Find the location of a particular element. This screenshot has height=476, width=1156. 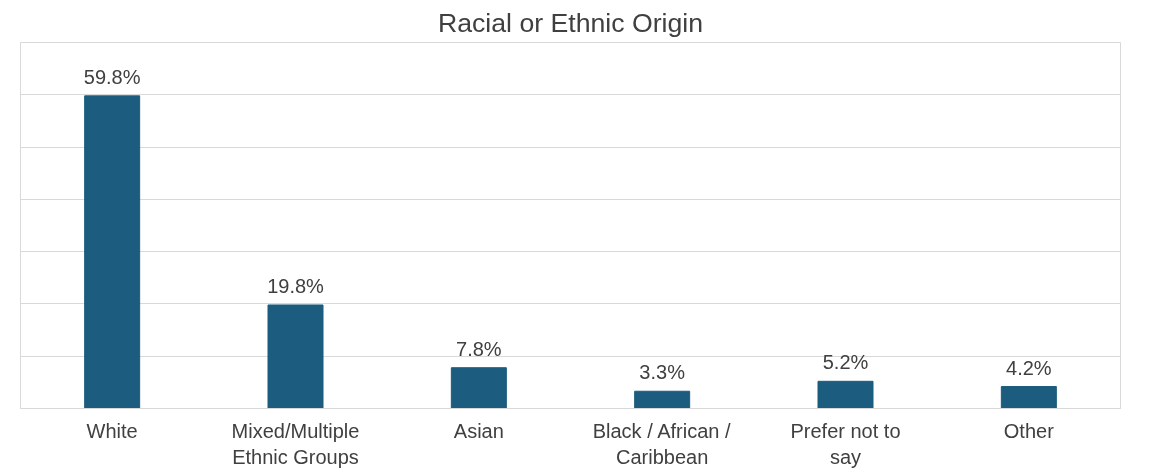

chart-title: Racial or Ethnic Origin is located at coordinates (570, 22).